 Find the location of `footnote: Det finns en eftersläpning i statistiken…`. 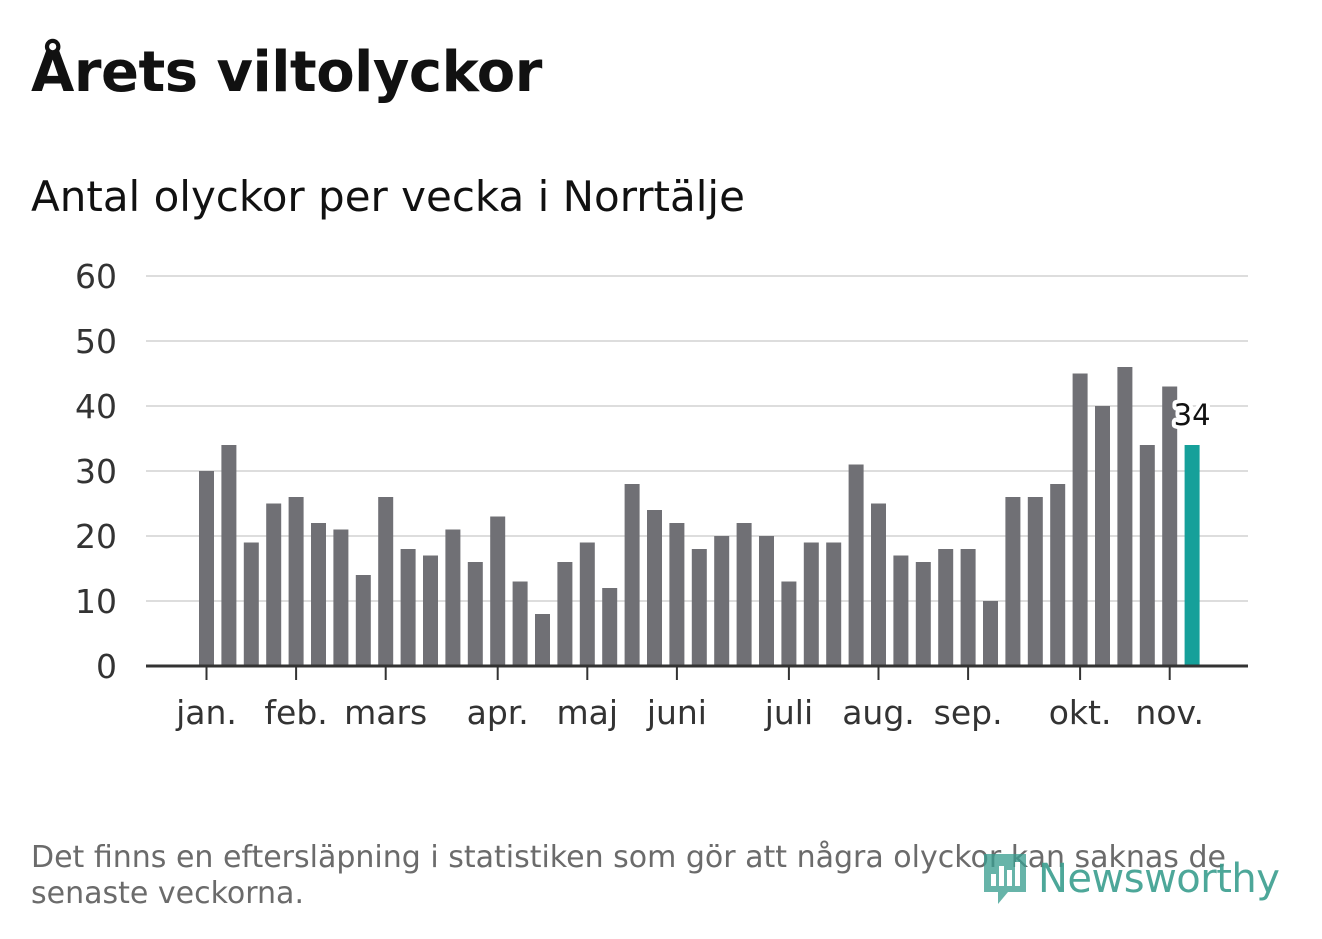

footnote: Det finns en eftersläpning i statistiken… is located at coordinates (628, 875).